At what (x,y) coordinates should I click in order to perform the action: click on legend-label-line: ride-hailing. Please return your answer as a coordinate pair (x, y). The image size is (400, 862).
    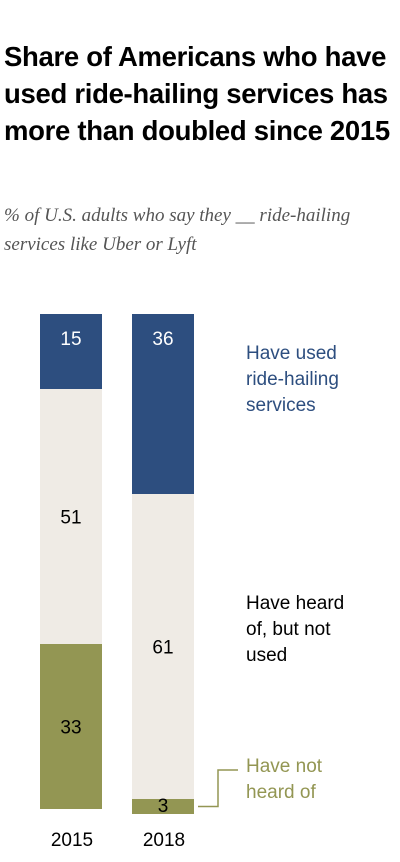
    Looking at the image, I should click on (292, 379).